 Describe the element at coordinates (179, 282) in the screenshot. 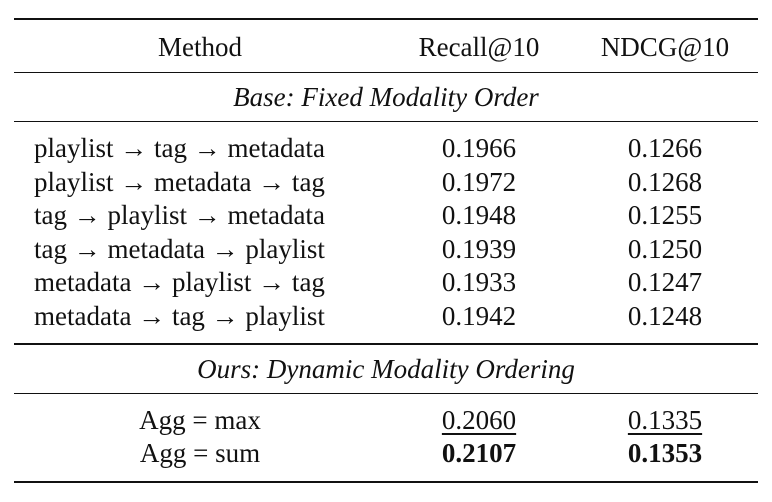

I see `row-method: metadata → playlist → tag` at that location.